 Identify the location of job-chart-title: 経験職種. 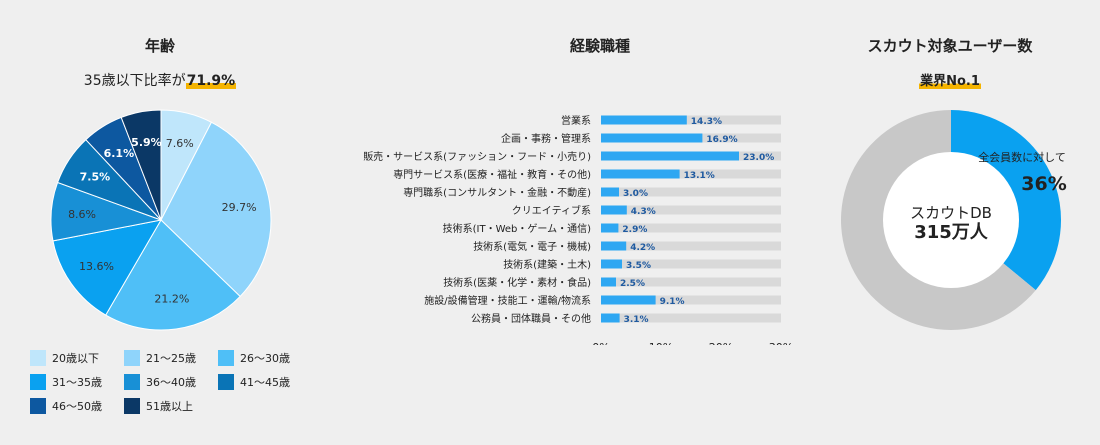
(599, 46).